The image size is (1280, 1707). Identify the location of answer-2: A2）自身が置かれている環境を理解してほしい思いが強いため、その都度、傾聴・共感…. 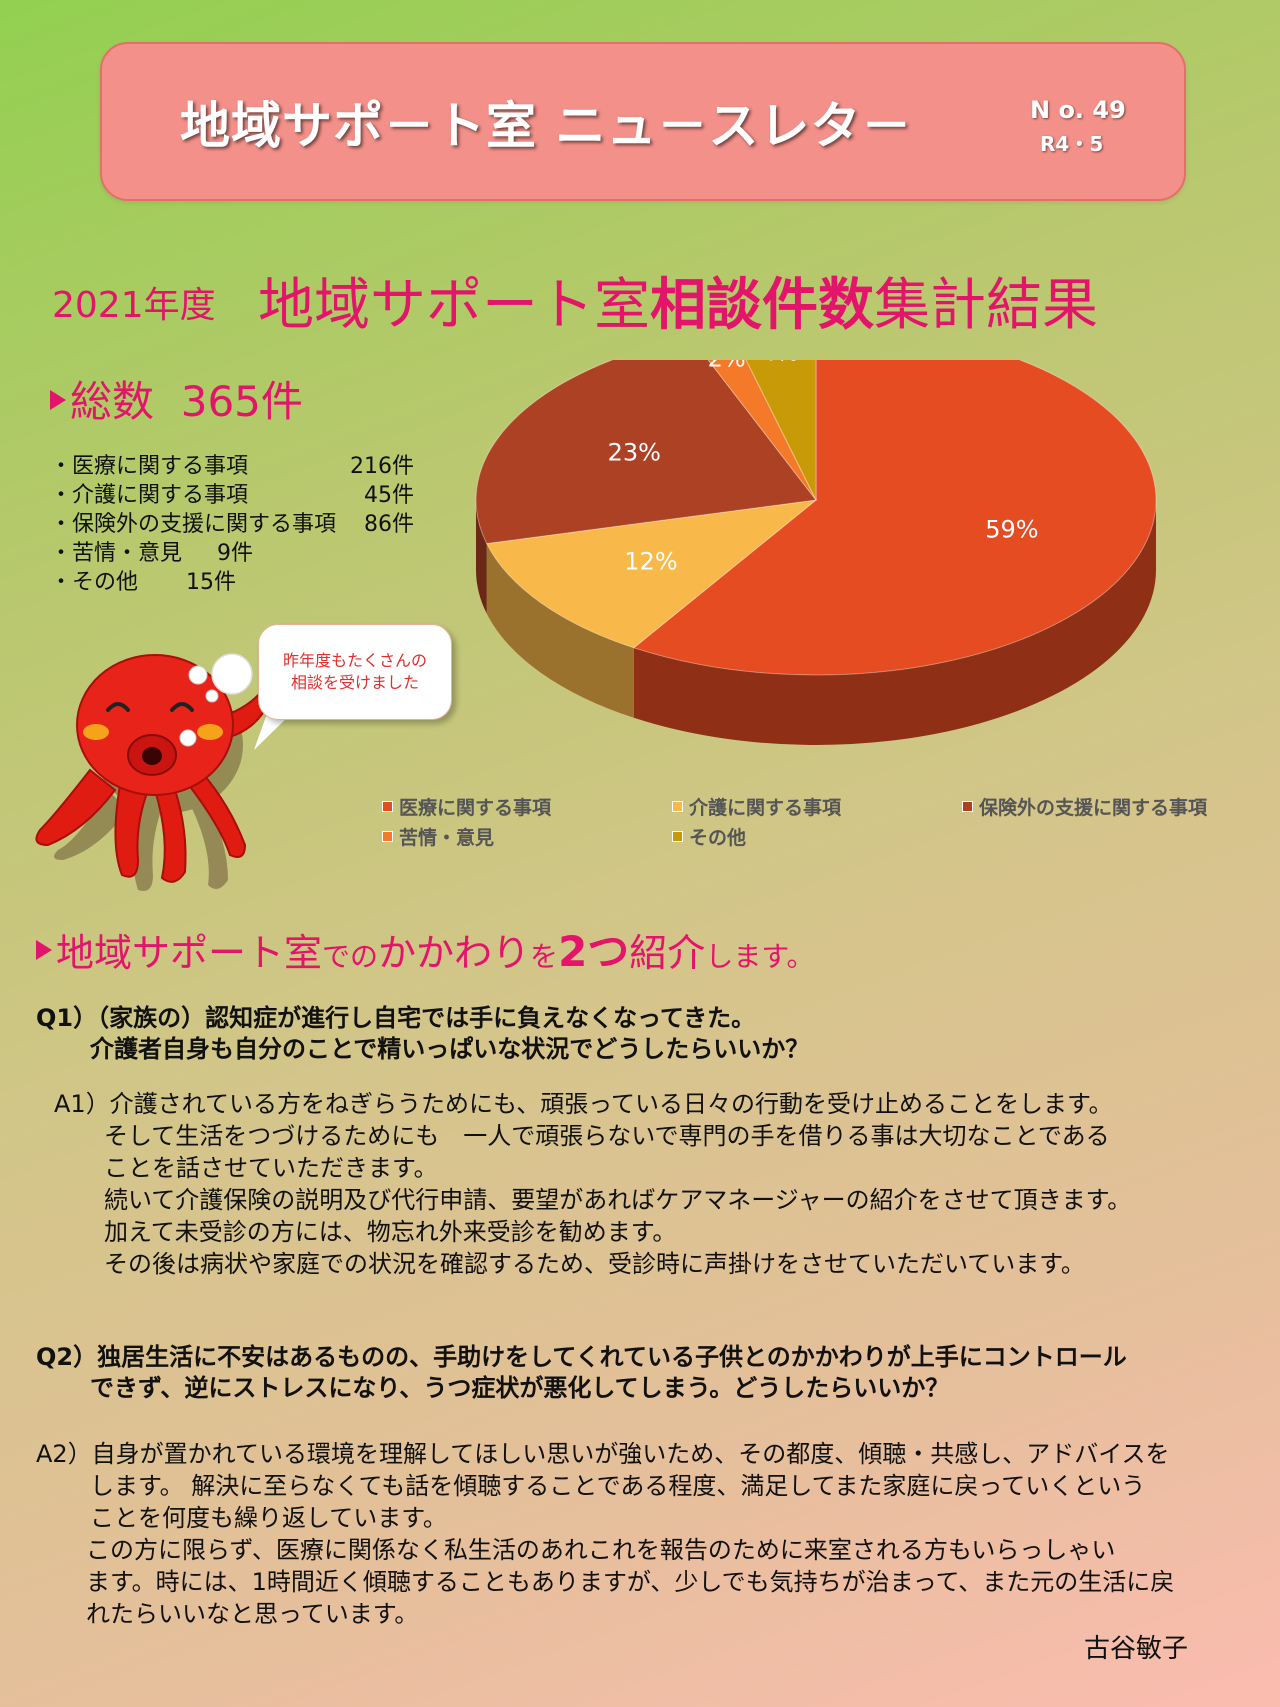
(605, 1534).